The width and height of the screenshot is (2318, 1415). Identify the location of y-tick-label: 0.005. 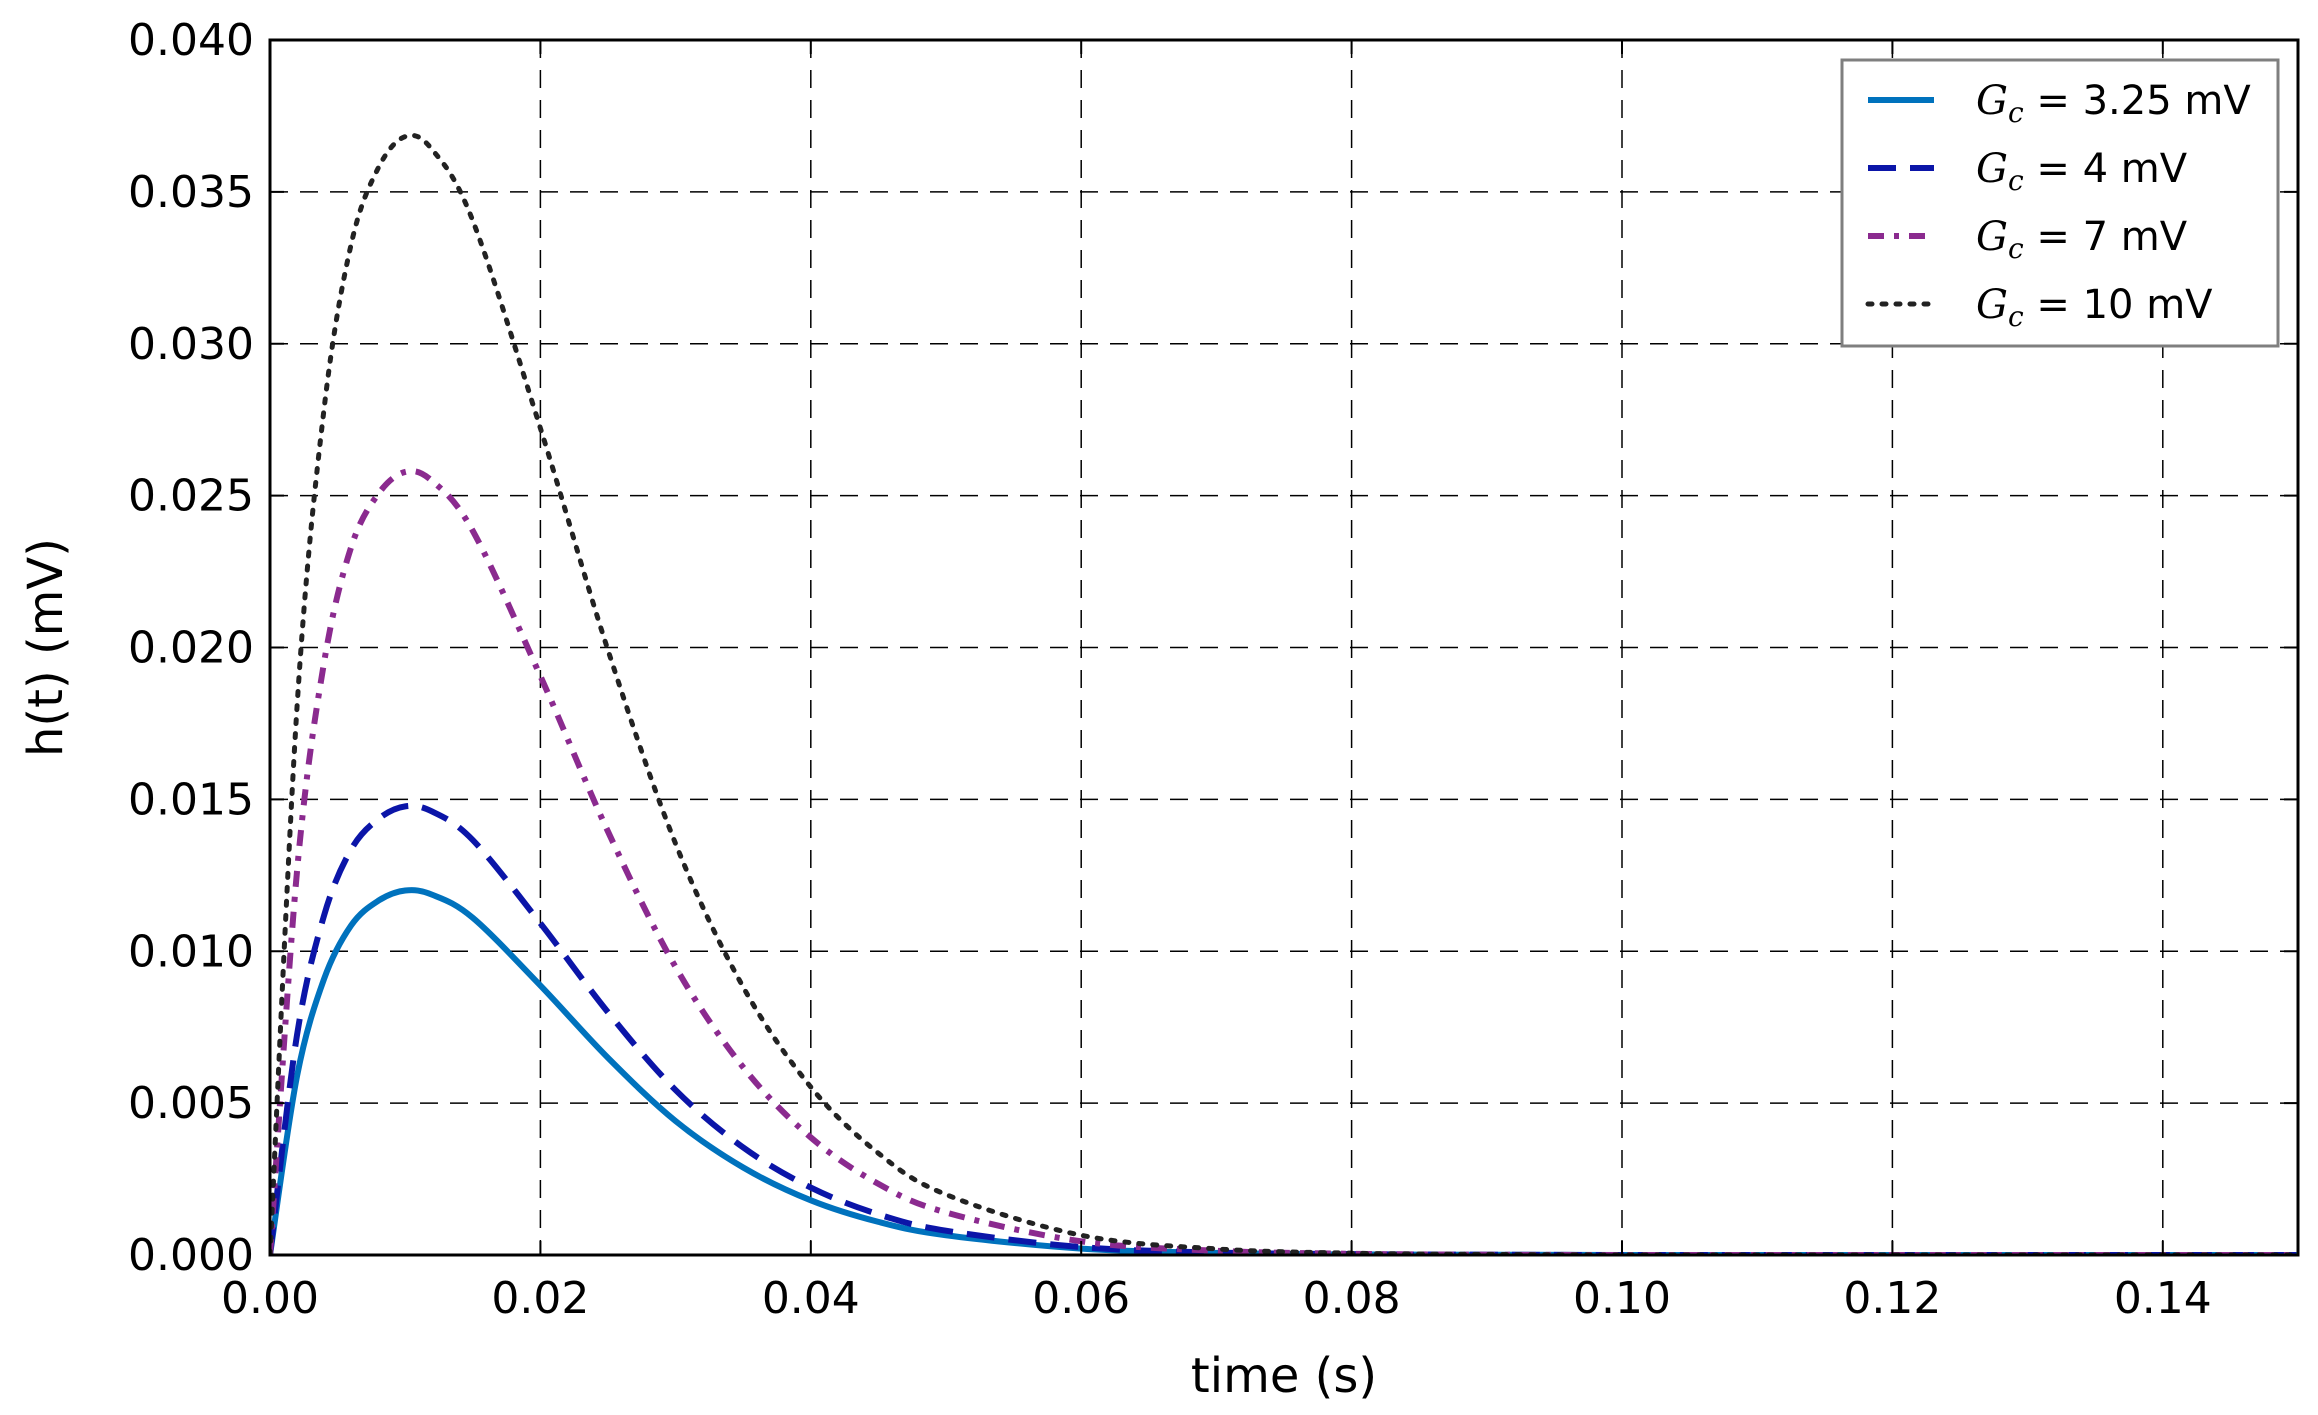
(191, 1103).